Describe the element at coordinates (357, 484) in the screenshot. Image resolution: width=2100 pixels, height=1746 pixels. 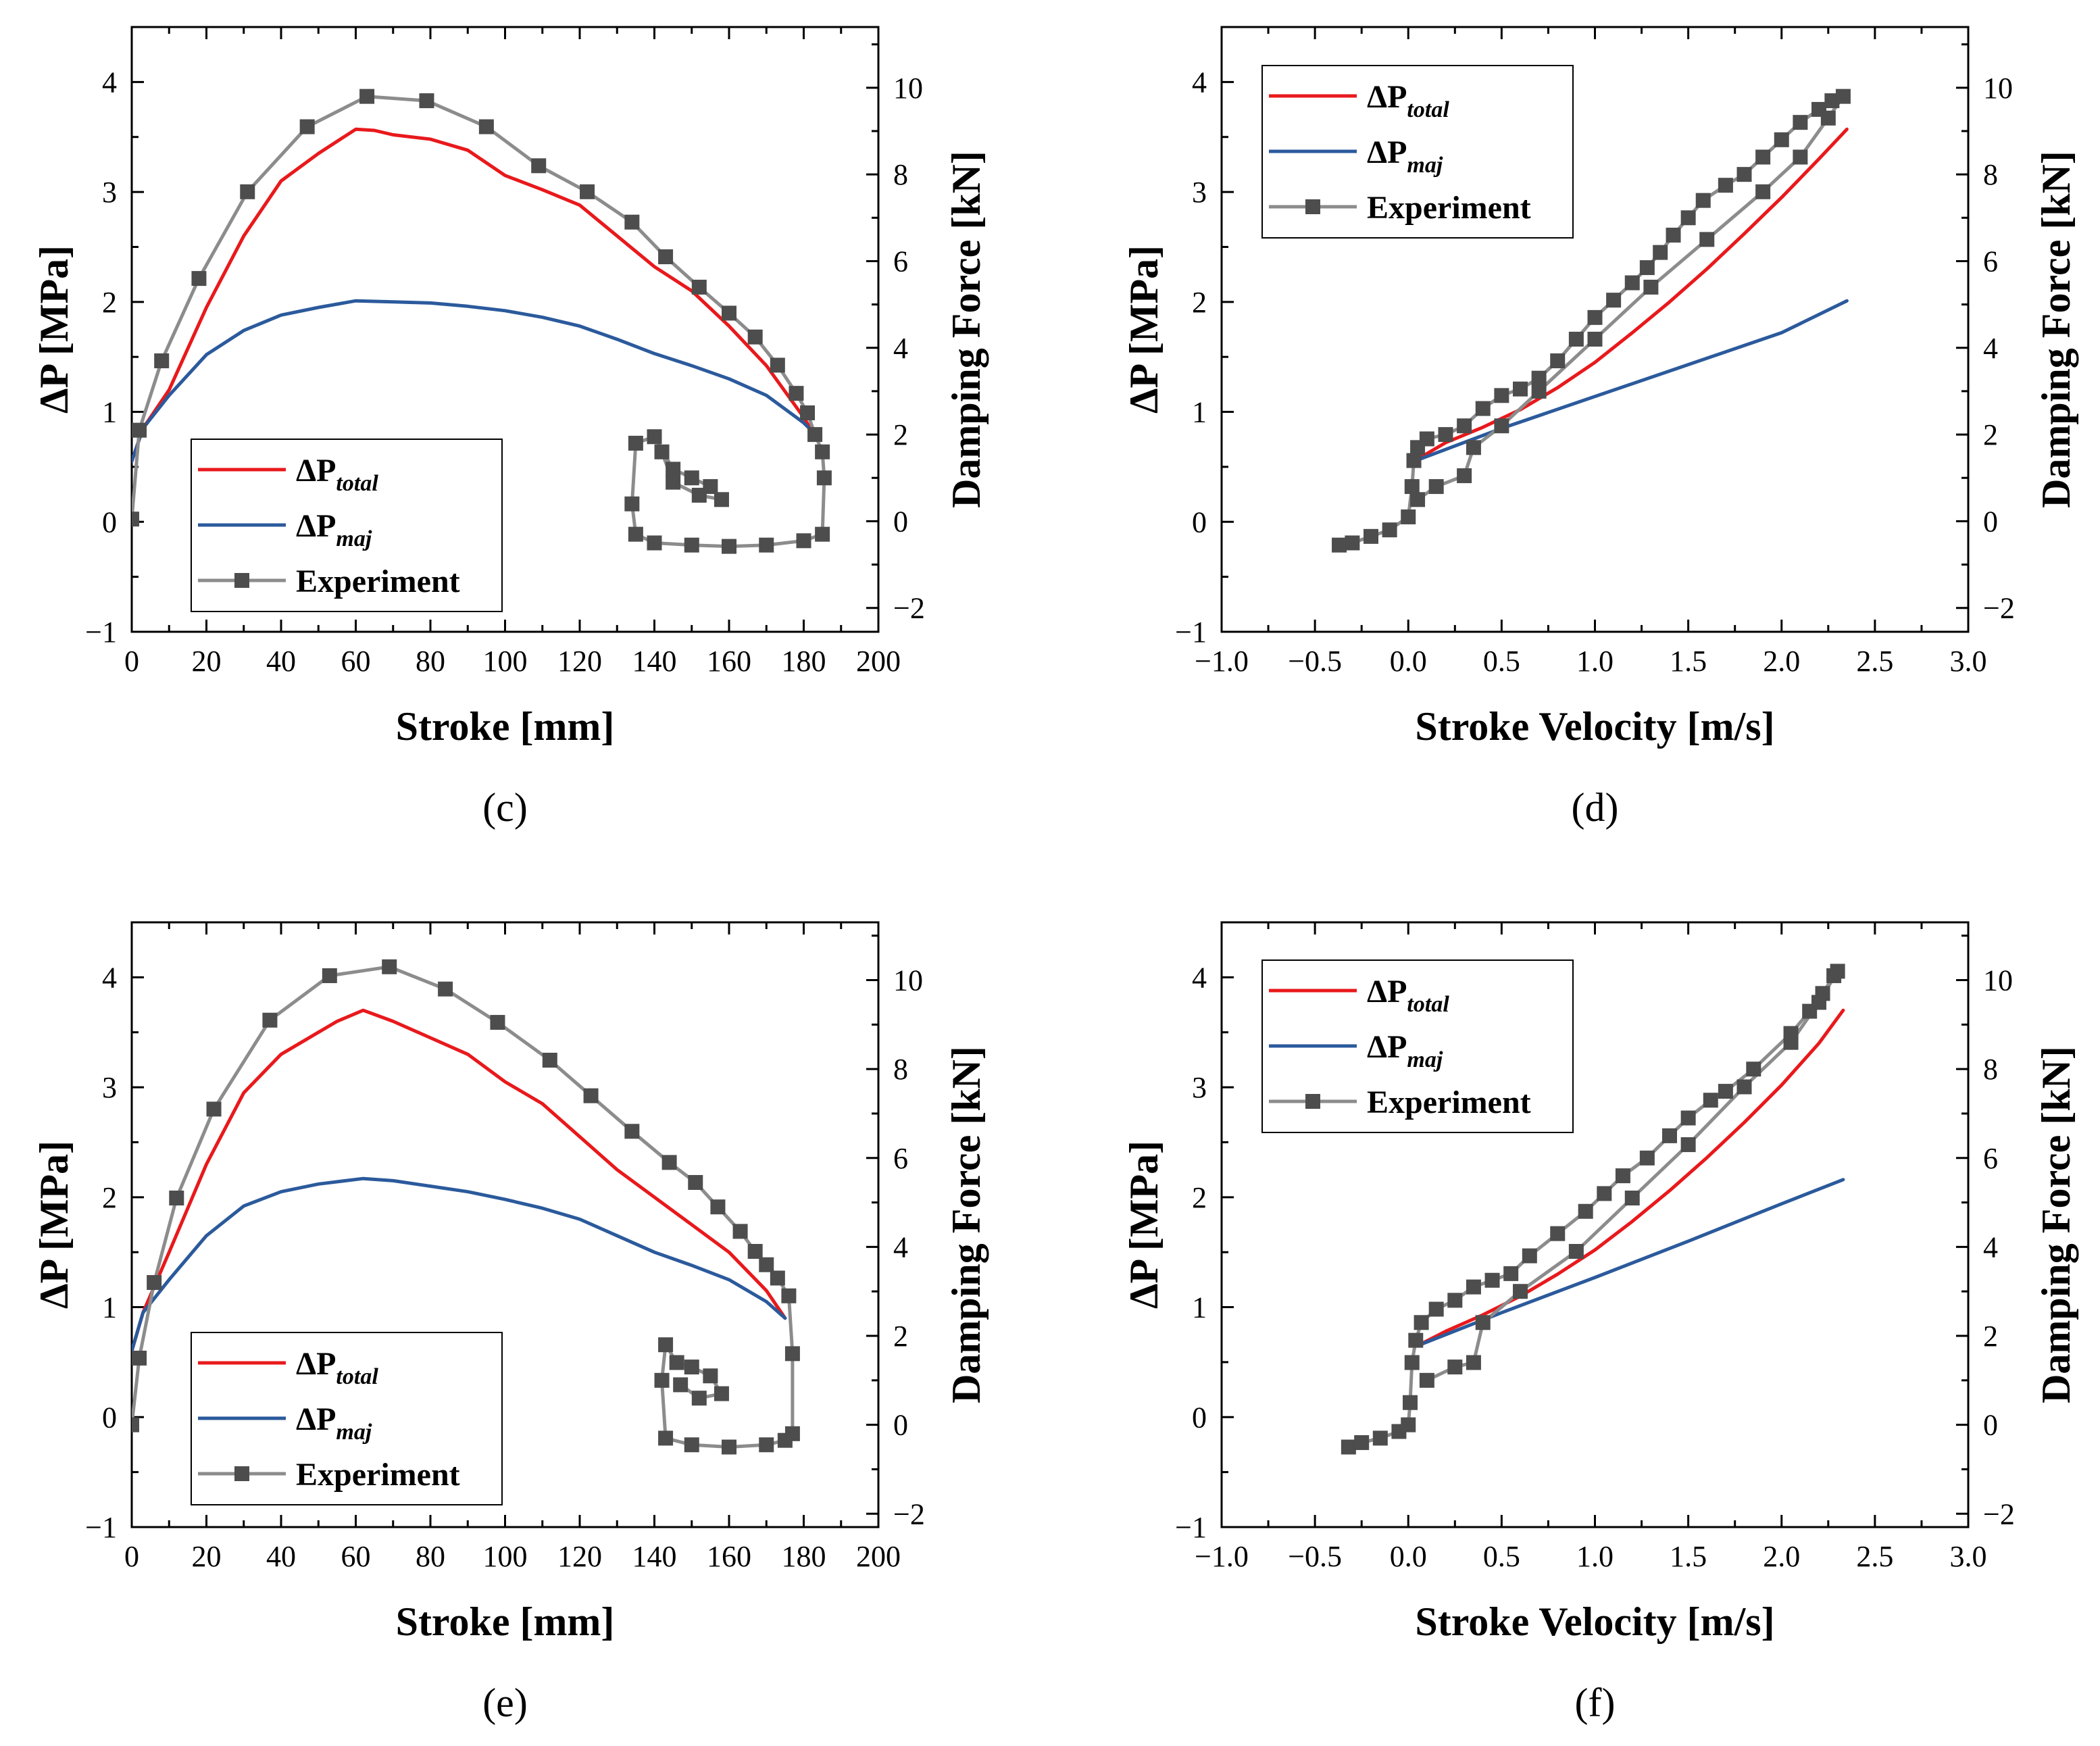
I see `legend-label-subscript: total` at that location.